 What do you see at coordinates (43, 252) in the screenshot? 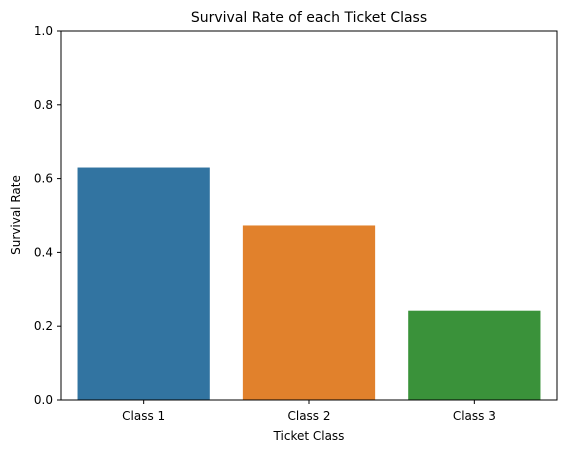
I see `y-tick-label: 0.4` at bounding box center [43, 252].